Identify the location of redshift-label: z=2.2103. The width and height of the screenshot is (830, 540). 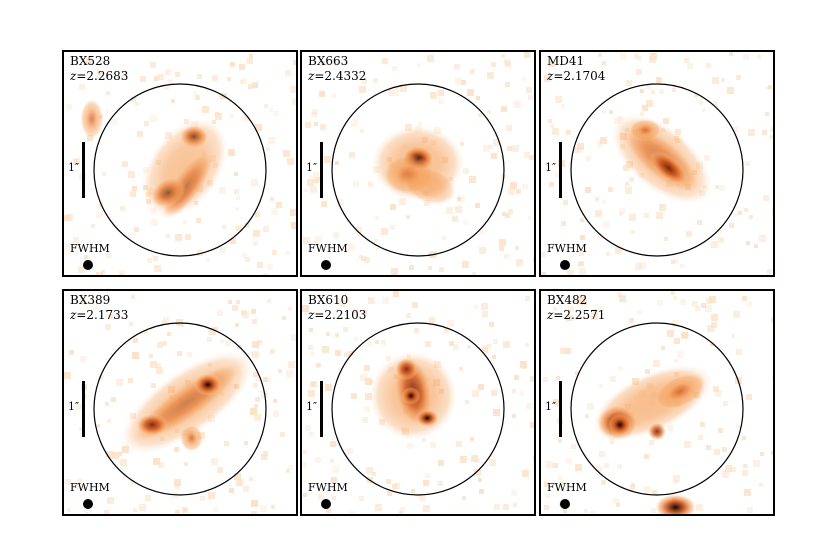
(337, 315).